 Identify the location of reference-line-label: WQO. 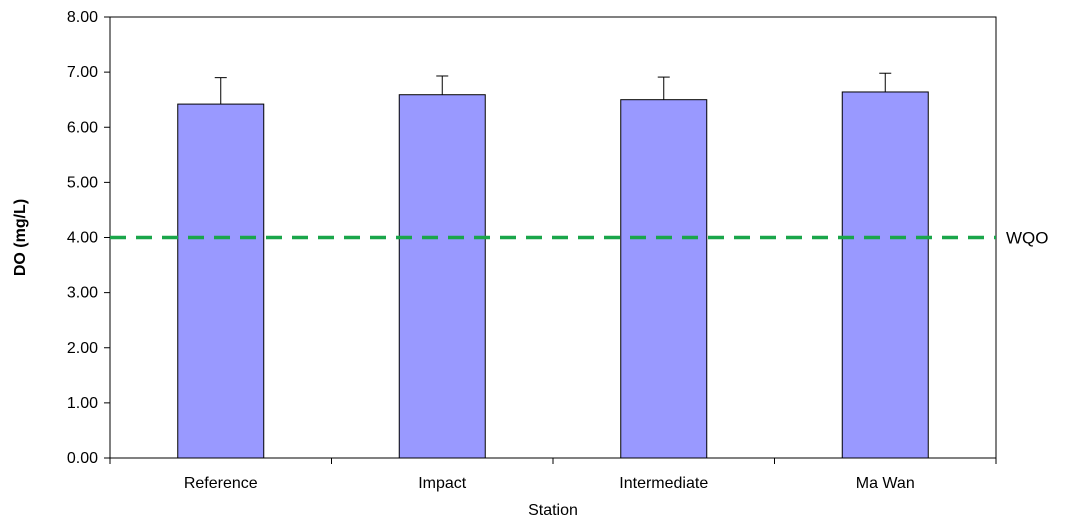
(1027, 238).